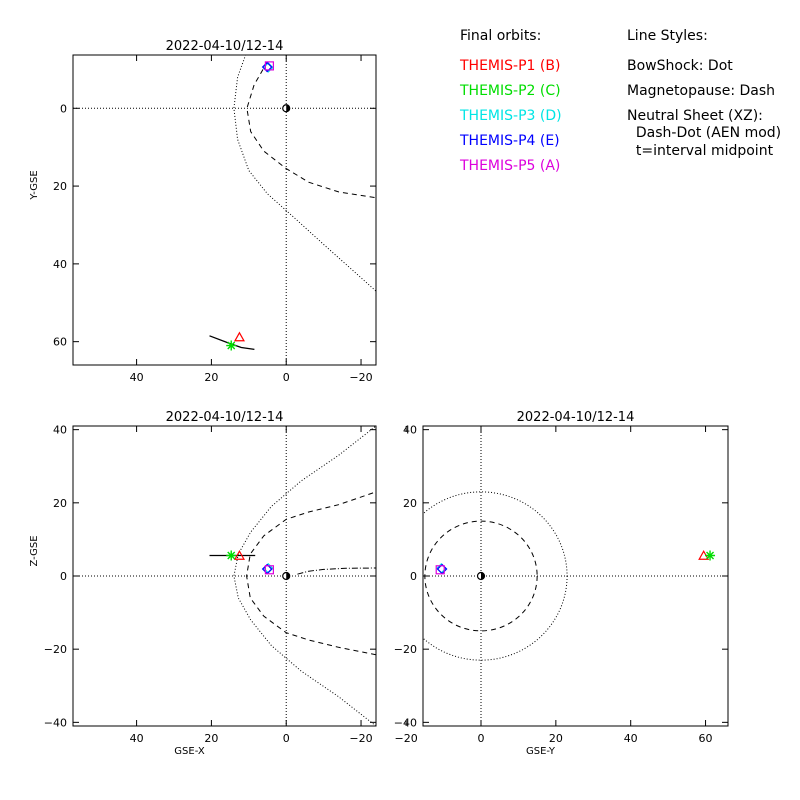 The width and height of the screenshot is (800, 800). Describe the element at coordinates (500, 36) in the screenshot. I see `legend-title: Final orbits:` at that location.